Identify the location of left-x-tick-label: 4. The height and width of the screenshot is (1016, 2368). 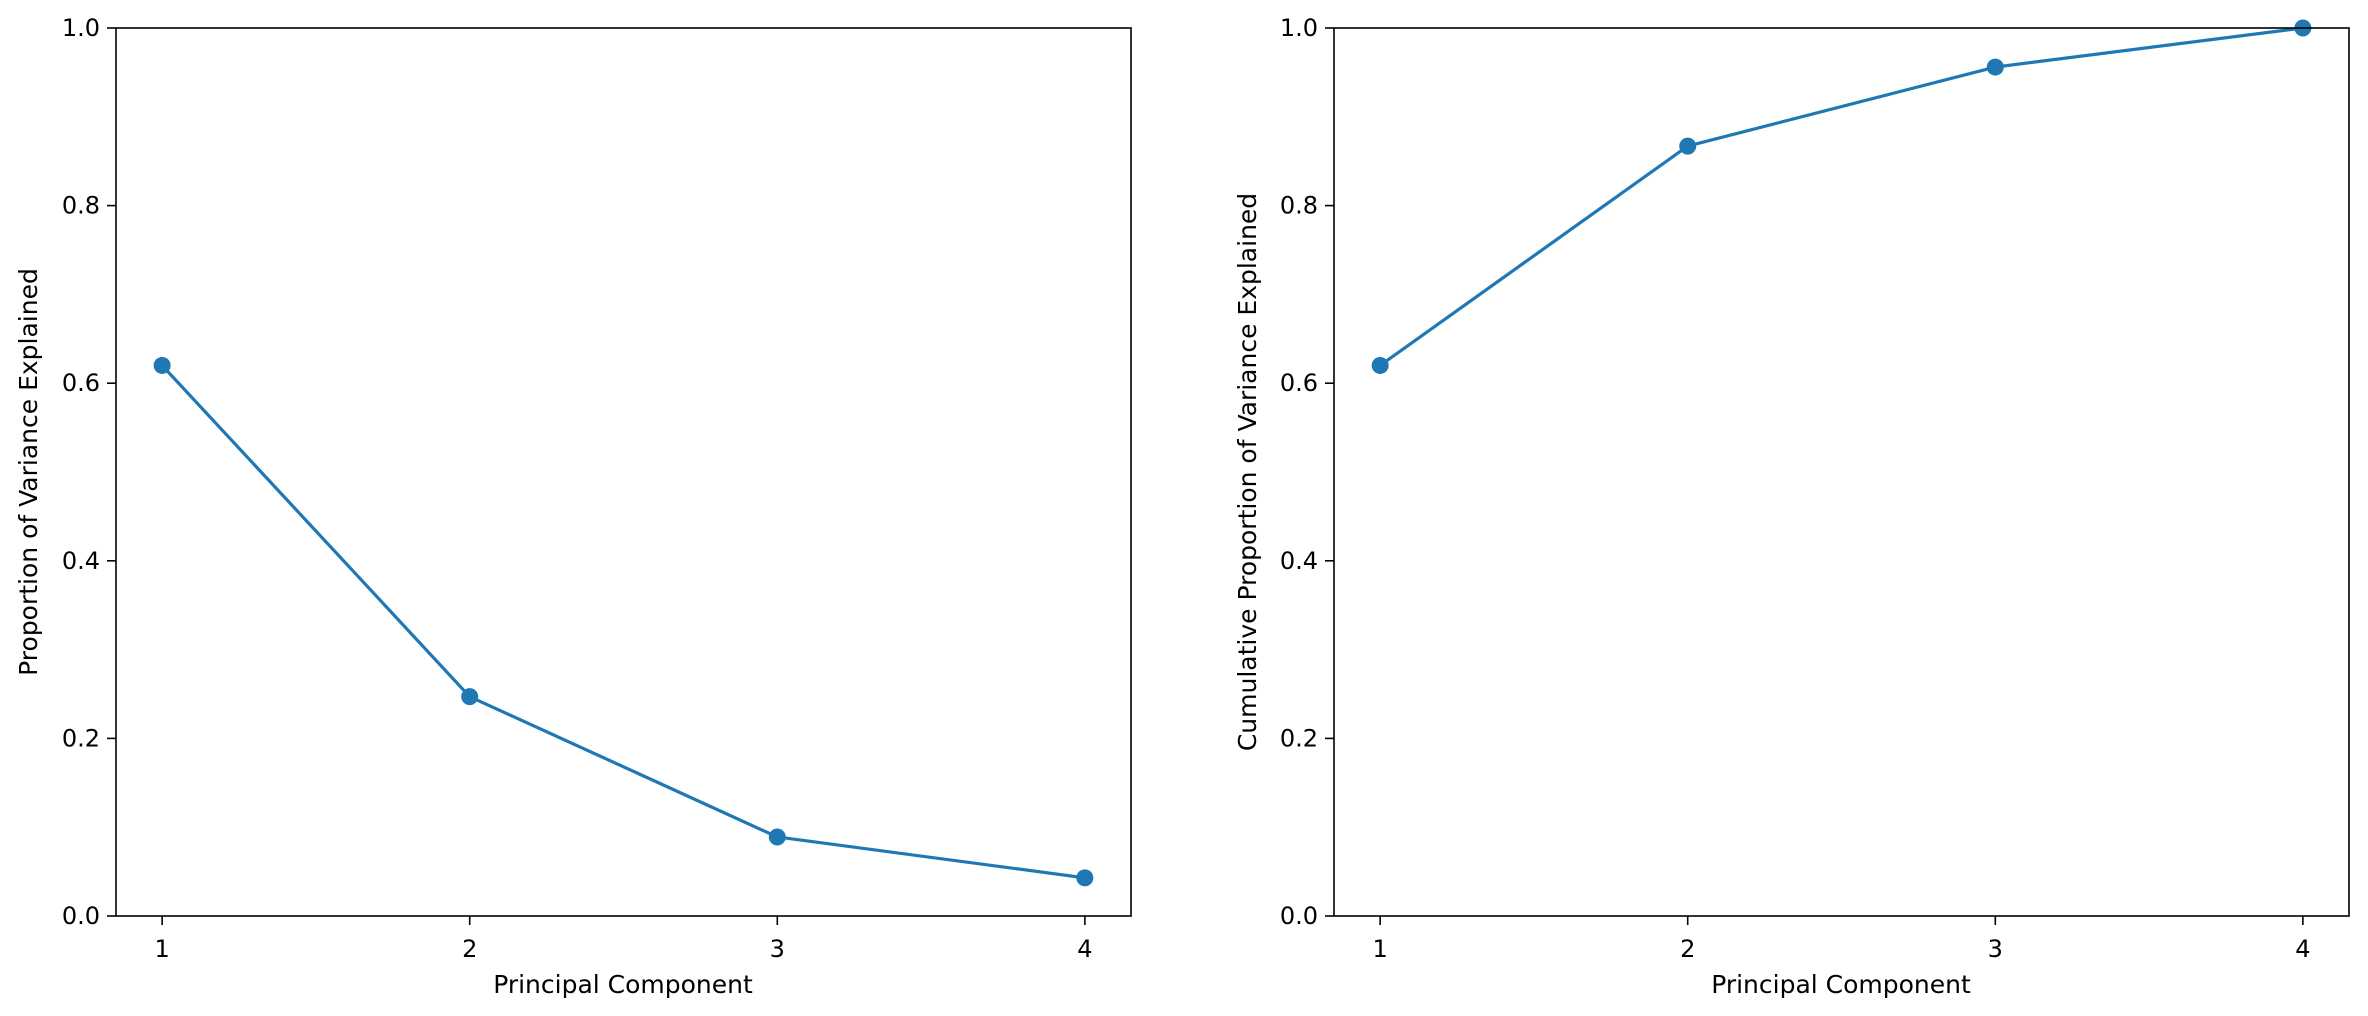
(1084, 949).